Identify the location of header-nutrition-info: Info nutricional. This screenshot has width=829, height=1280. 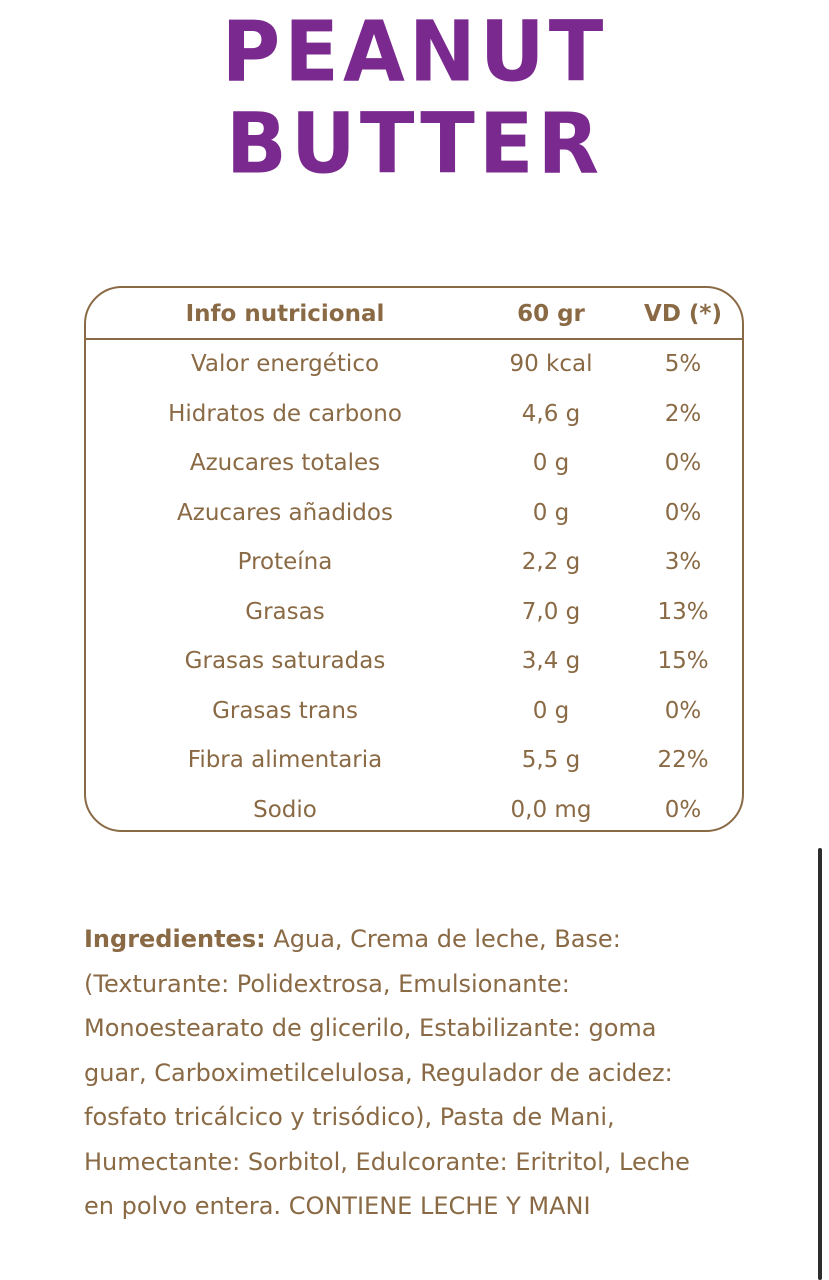
(285, 314).